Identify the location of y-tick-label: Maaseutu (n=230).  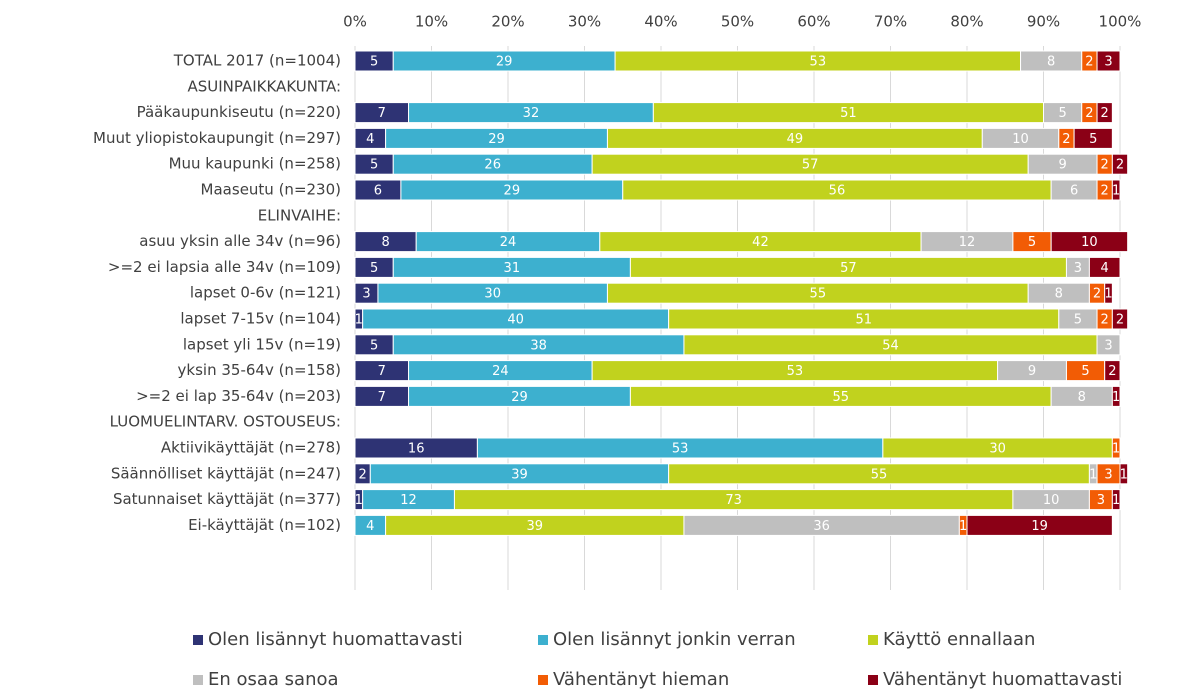
(271, 190).